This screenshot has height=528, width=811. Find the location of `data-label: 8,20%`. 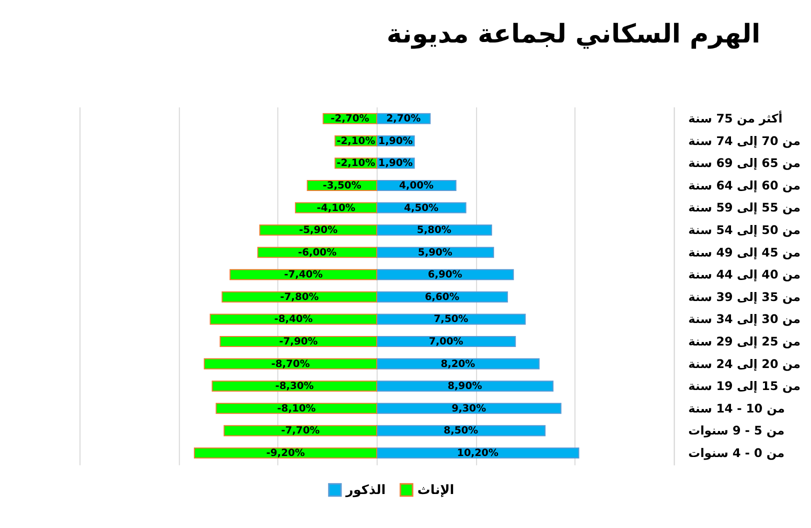

data-label: 8,20% is located at coordinates (458, 364).